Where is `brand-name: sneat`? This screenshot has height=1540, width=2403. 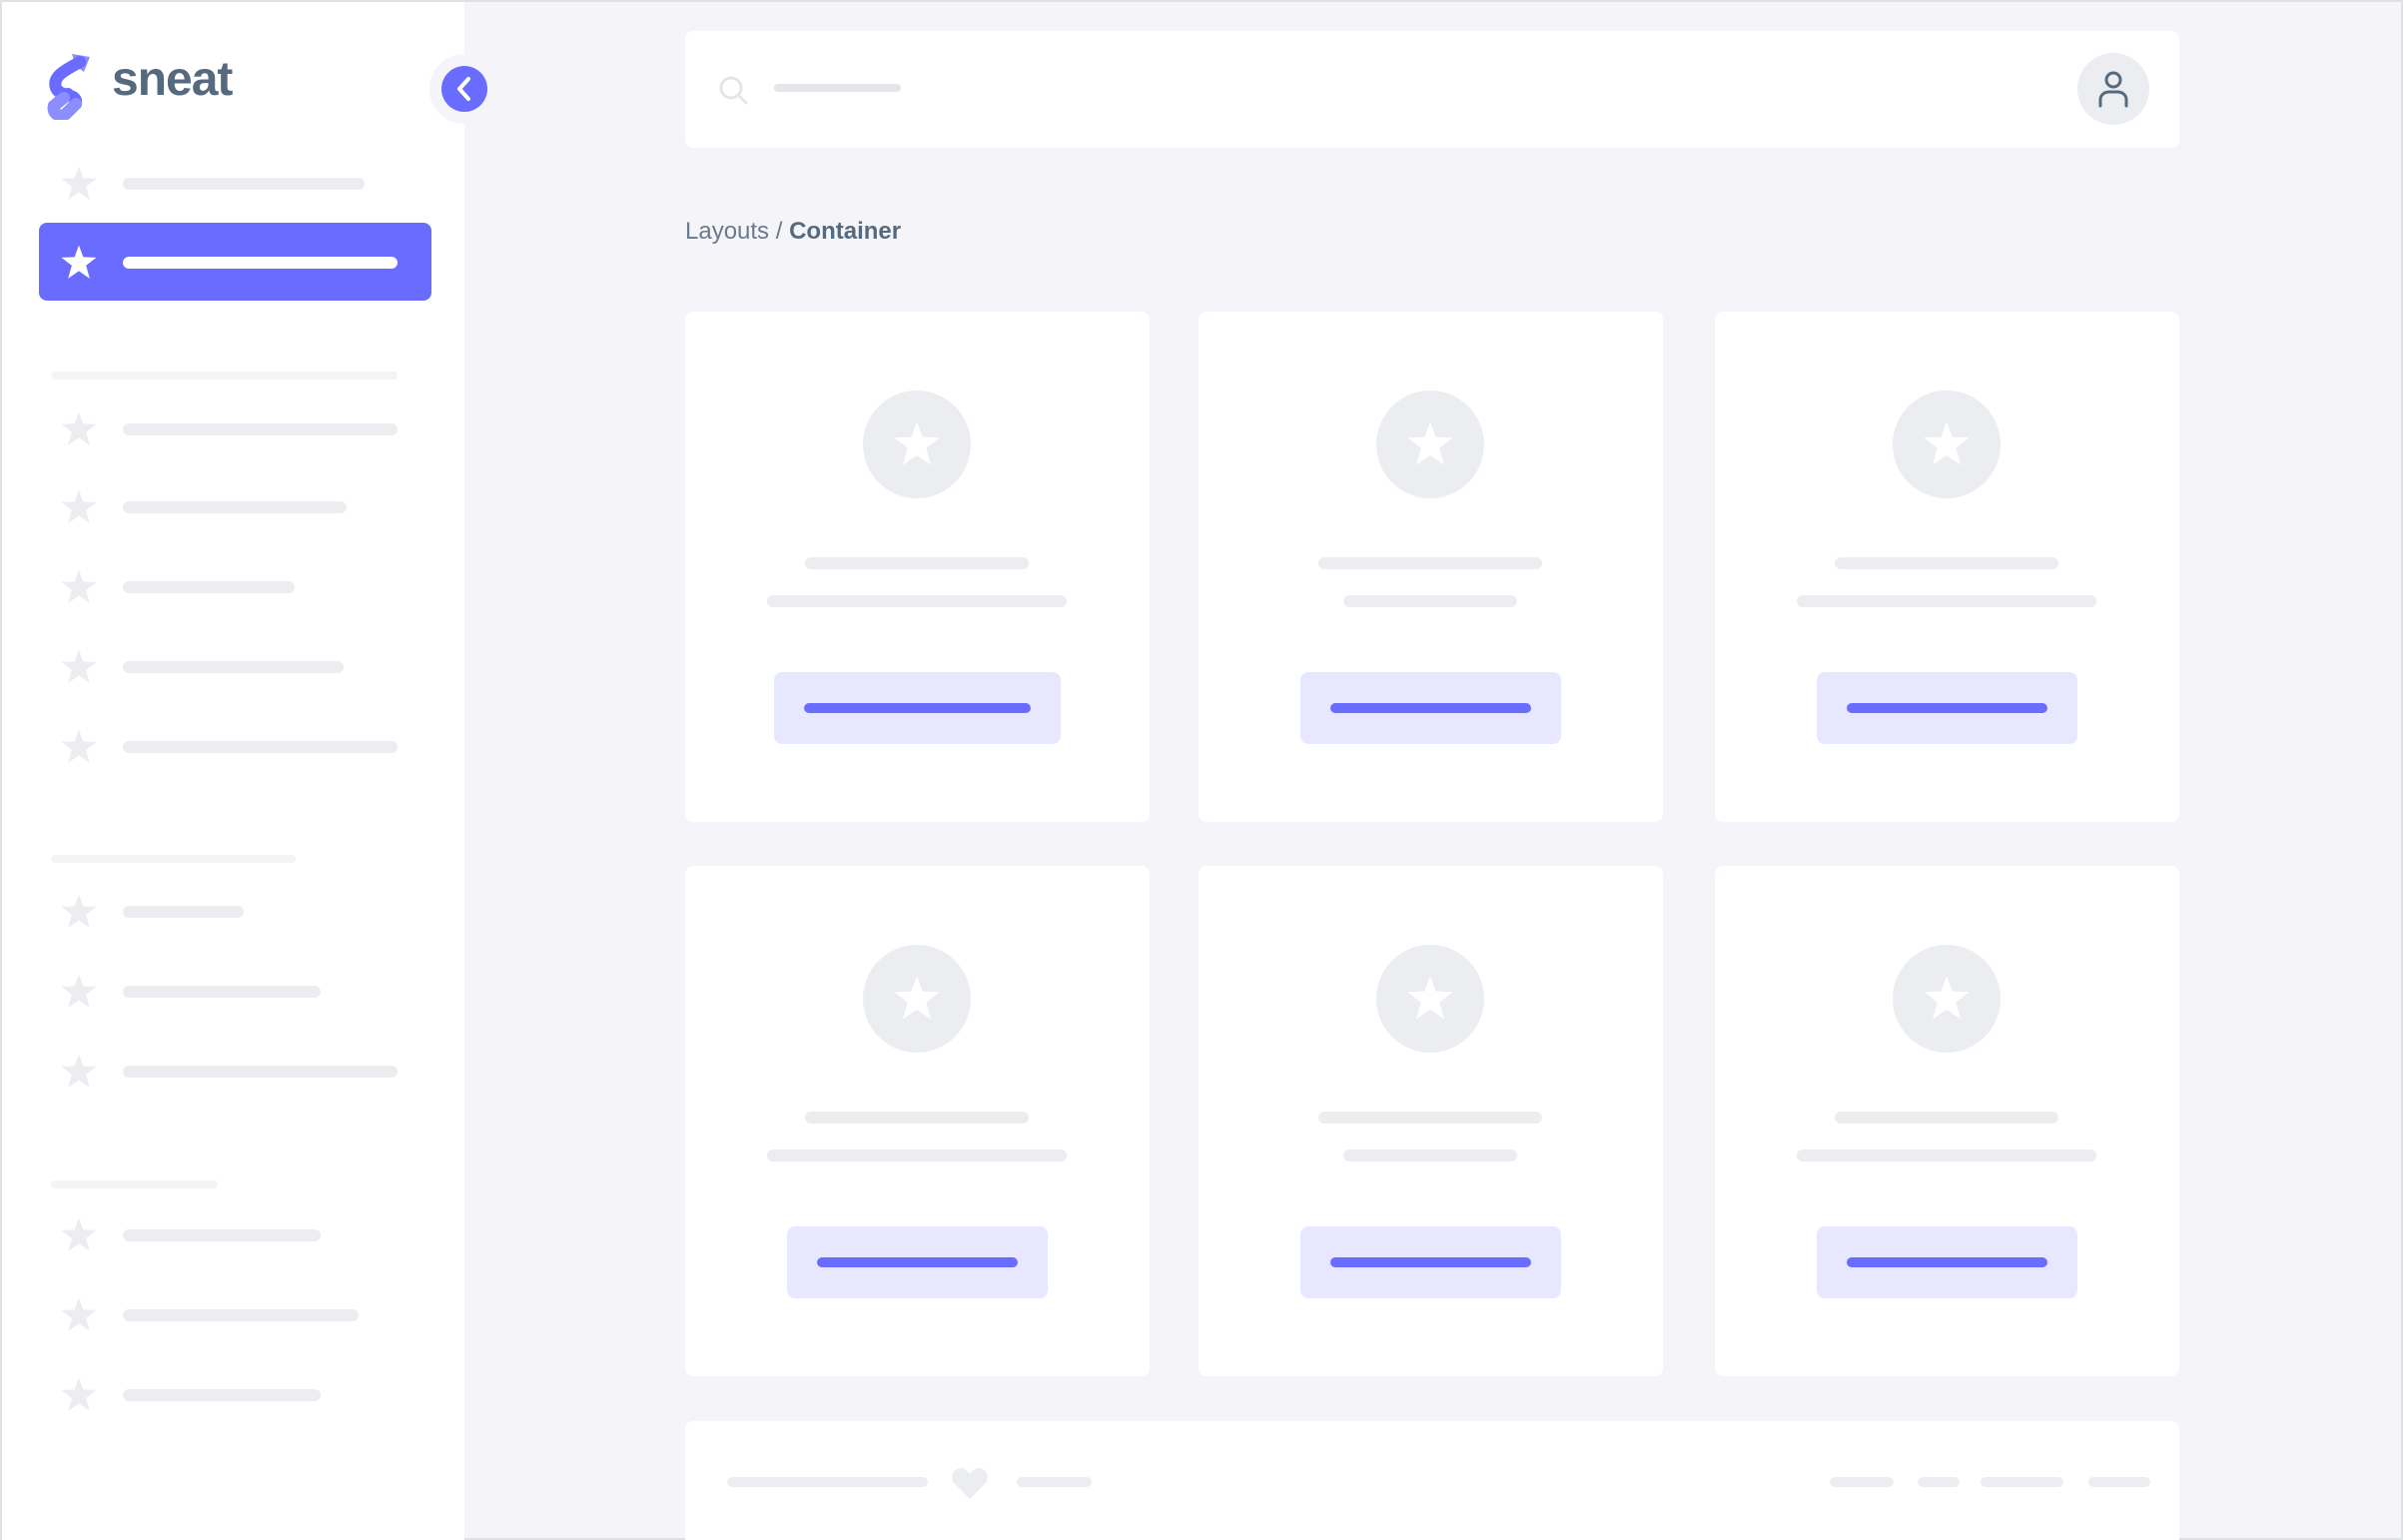 brand-name: sneat is located at coordinates (172, 79).